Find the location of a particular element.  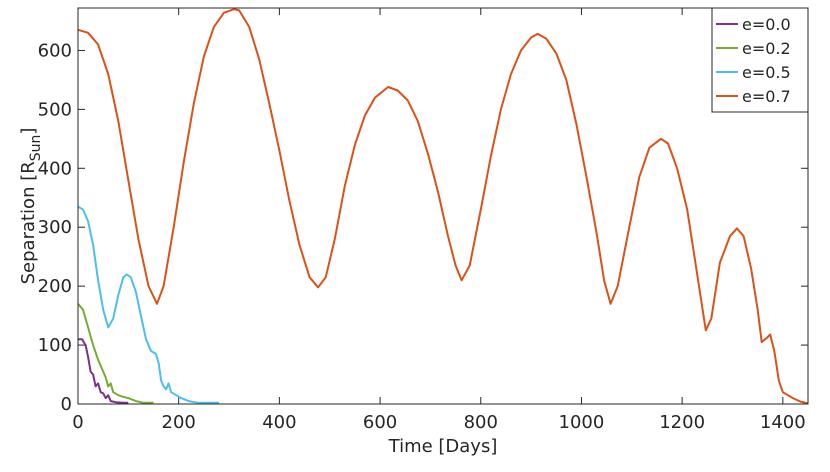

y-axis-label: Separation [RSun] is located at coordinates (31, 206).